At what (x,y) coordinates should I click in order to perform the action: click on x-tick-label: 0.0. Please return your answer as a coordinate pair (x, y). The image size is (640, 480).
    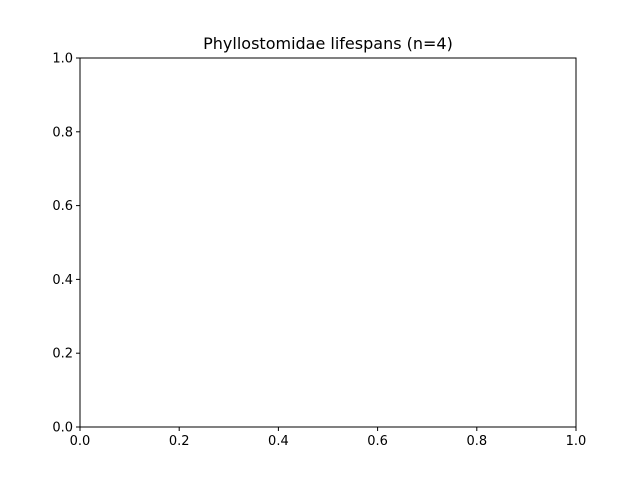
    Looking at the image, I should click on (80, 441).